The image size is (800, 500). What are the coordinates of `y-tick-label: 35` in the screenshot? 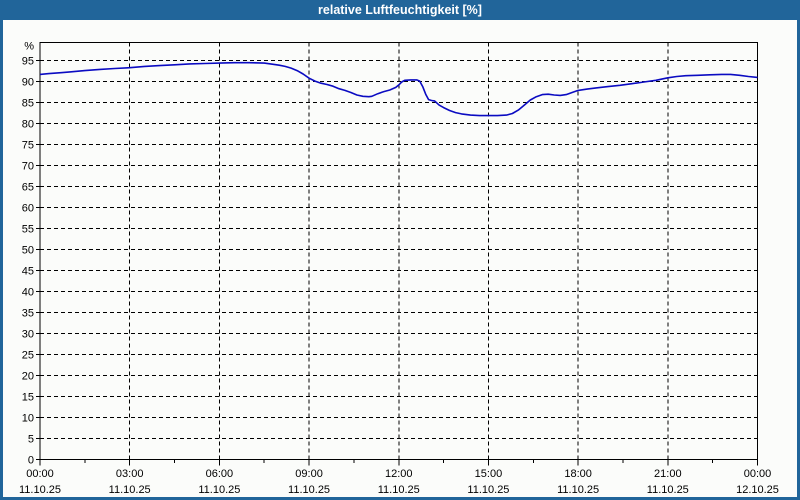 It's located at (28, 314).